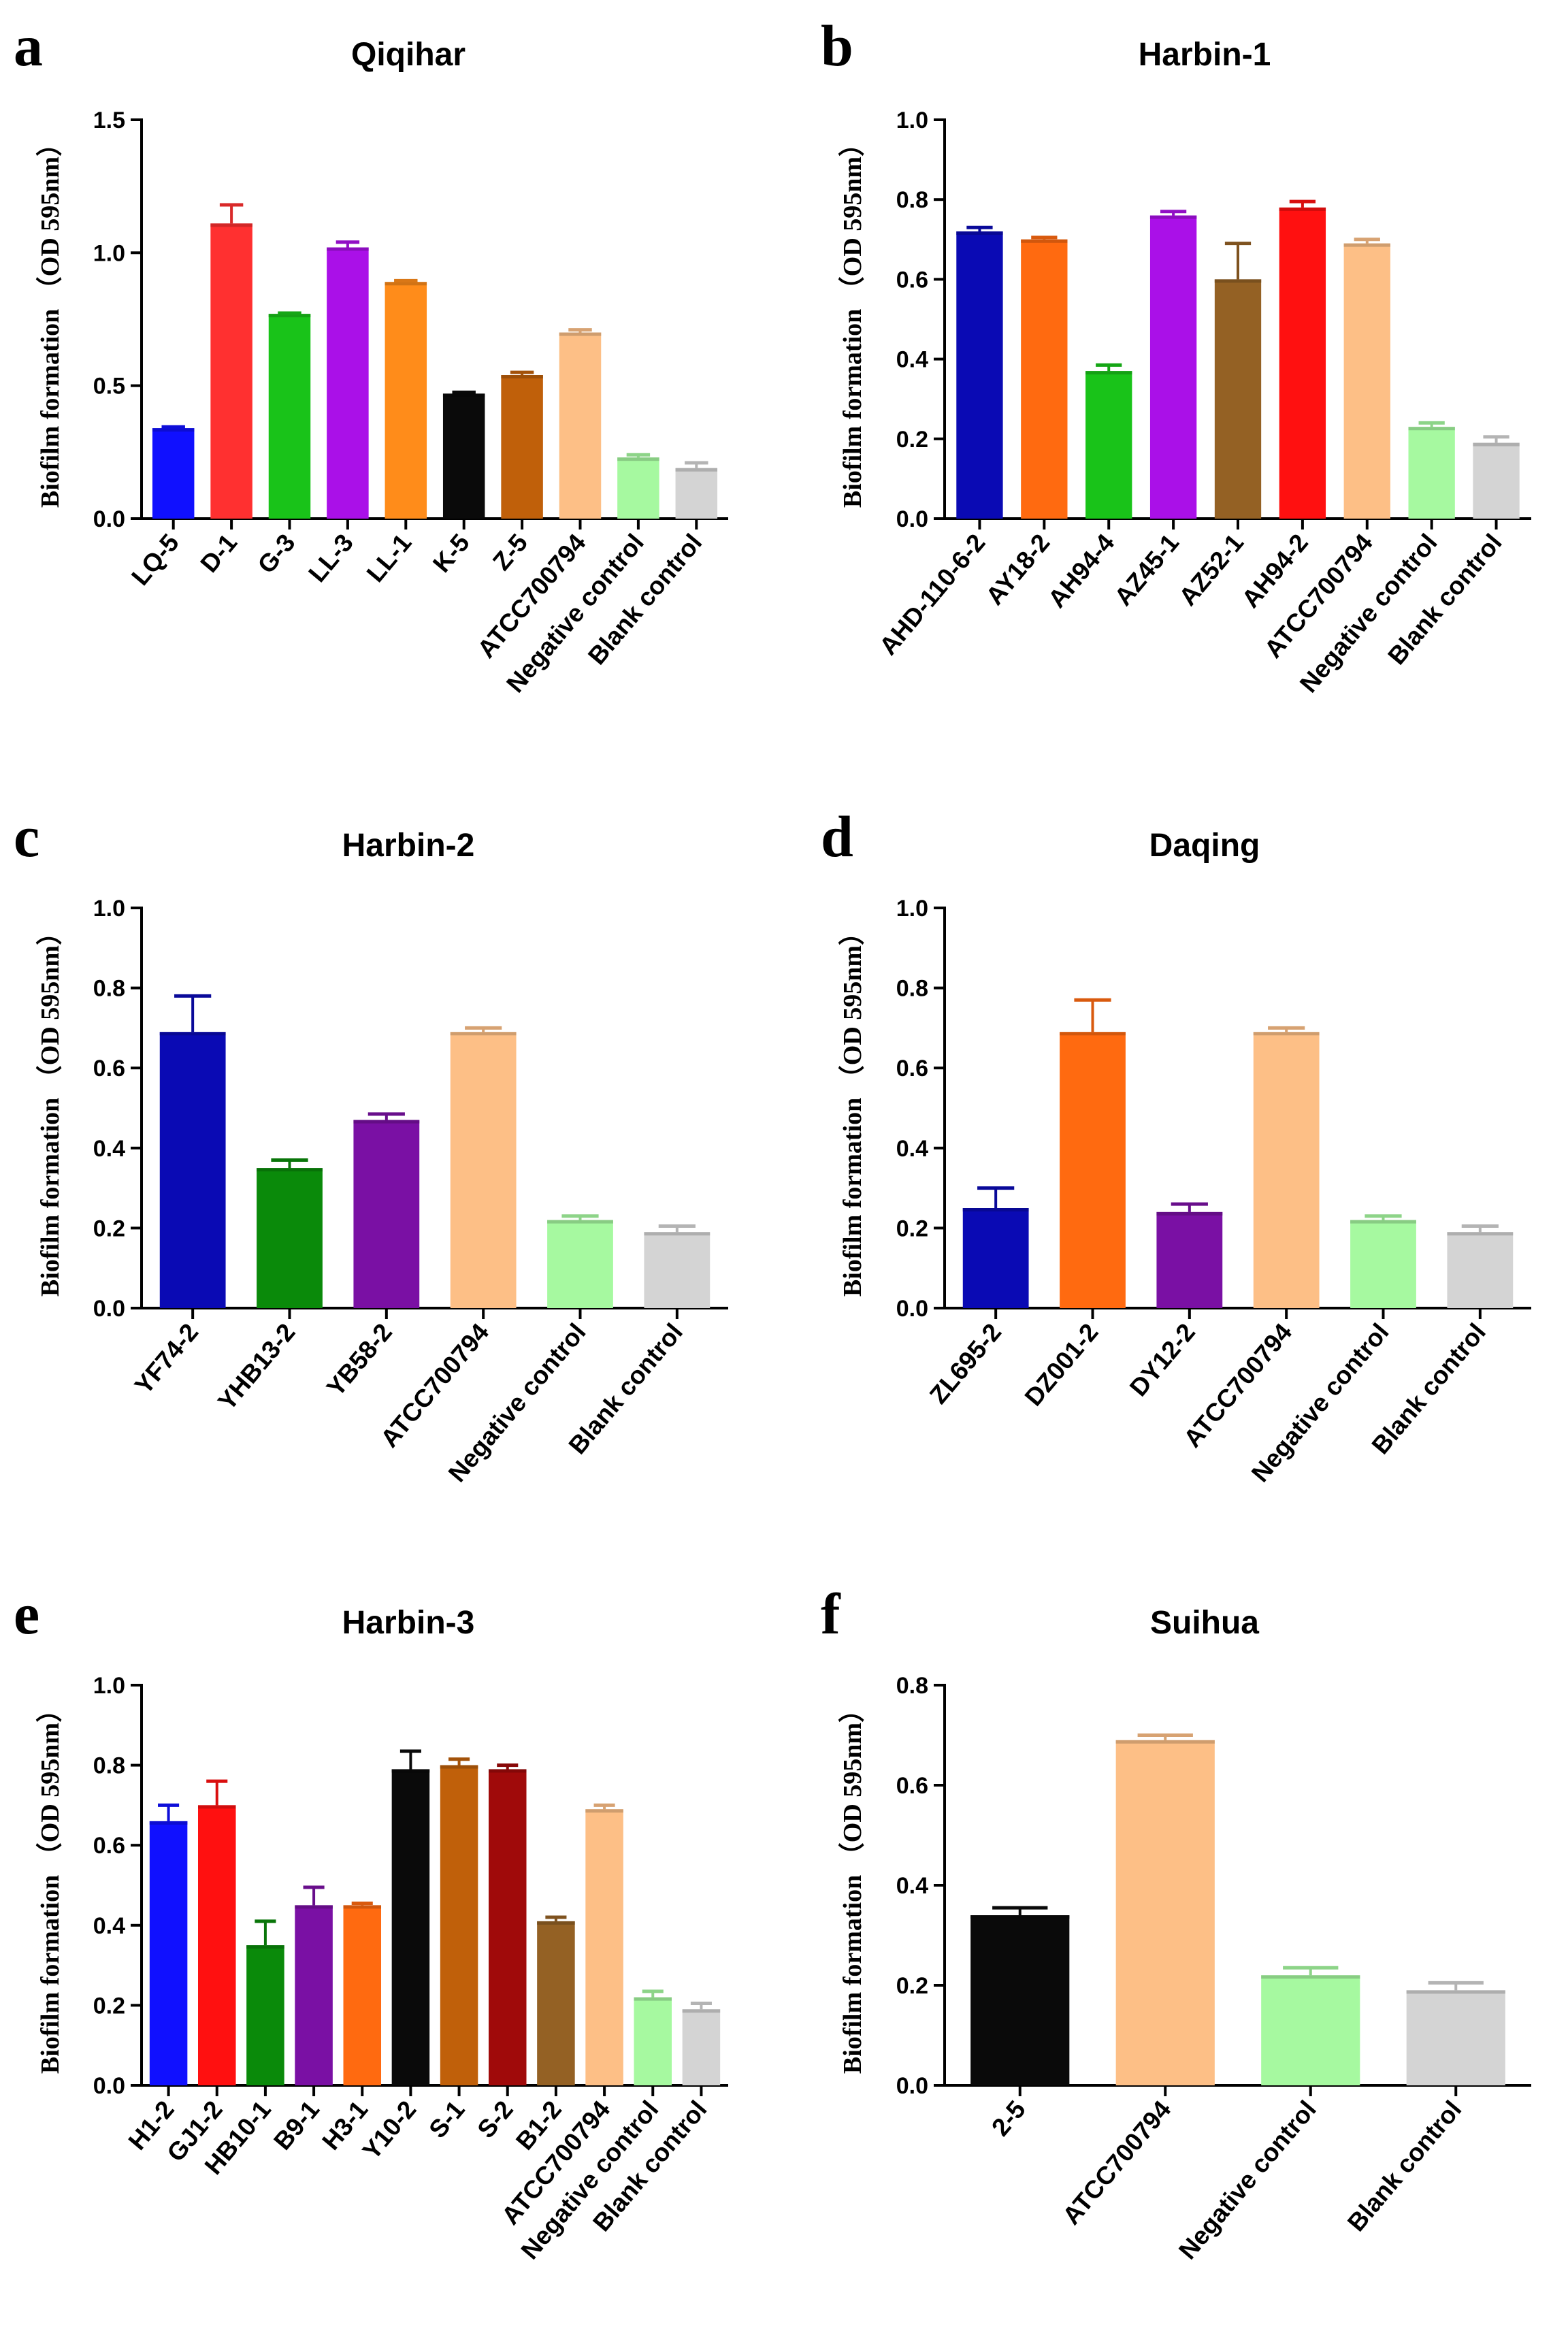 The image size is (1568, 2329). Describe the element at coordinates (1205, 55) in the screenshot. I see `chart-title: Harbin-1` at that location.